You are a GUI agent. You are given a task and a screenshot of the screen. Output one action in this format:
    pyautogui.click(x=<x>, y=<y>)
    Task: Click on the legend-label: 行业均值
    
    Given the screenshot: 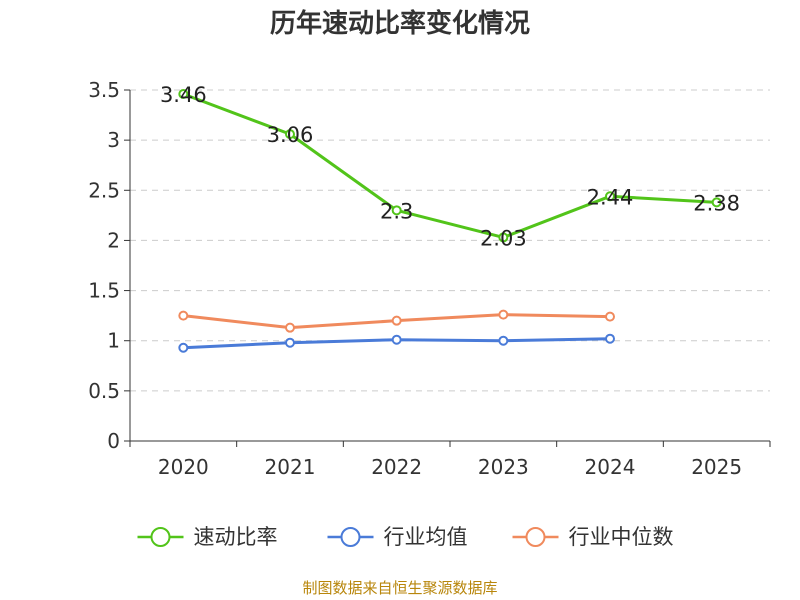 What is the action you would take?
    pyautogui.click(x=426, y=537)
    